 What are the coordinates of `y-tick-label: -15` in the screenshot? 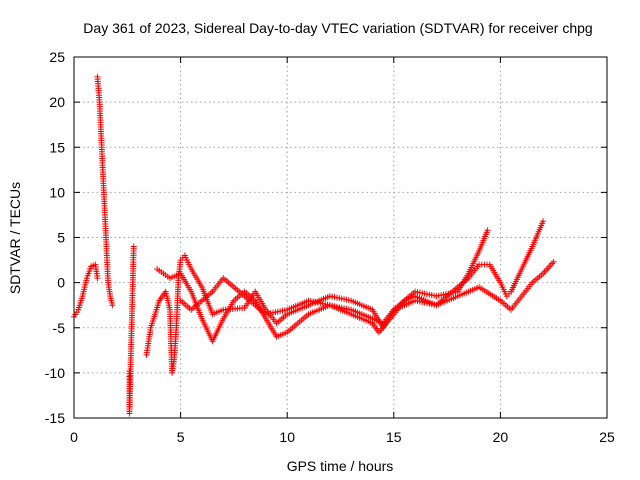 It's located at (55, 418).